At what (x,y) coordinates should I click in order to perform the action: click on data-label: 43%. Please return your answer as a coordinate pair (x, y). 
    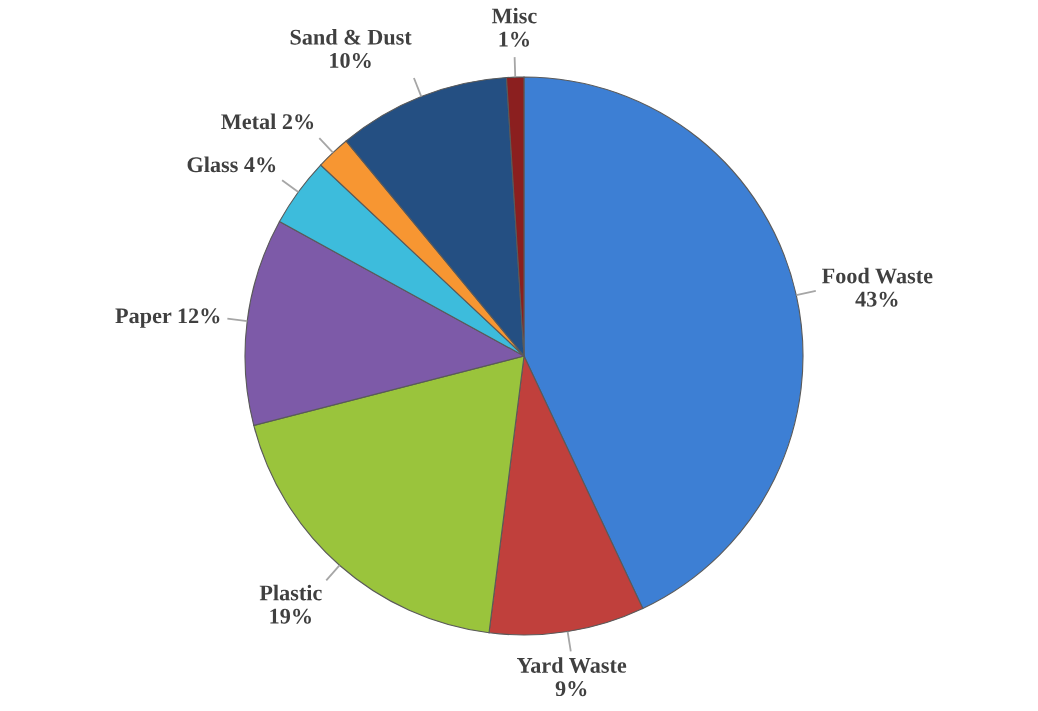
    Looking at the image, I should click on (876, 299).